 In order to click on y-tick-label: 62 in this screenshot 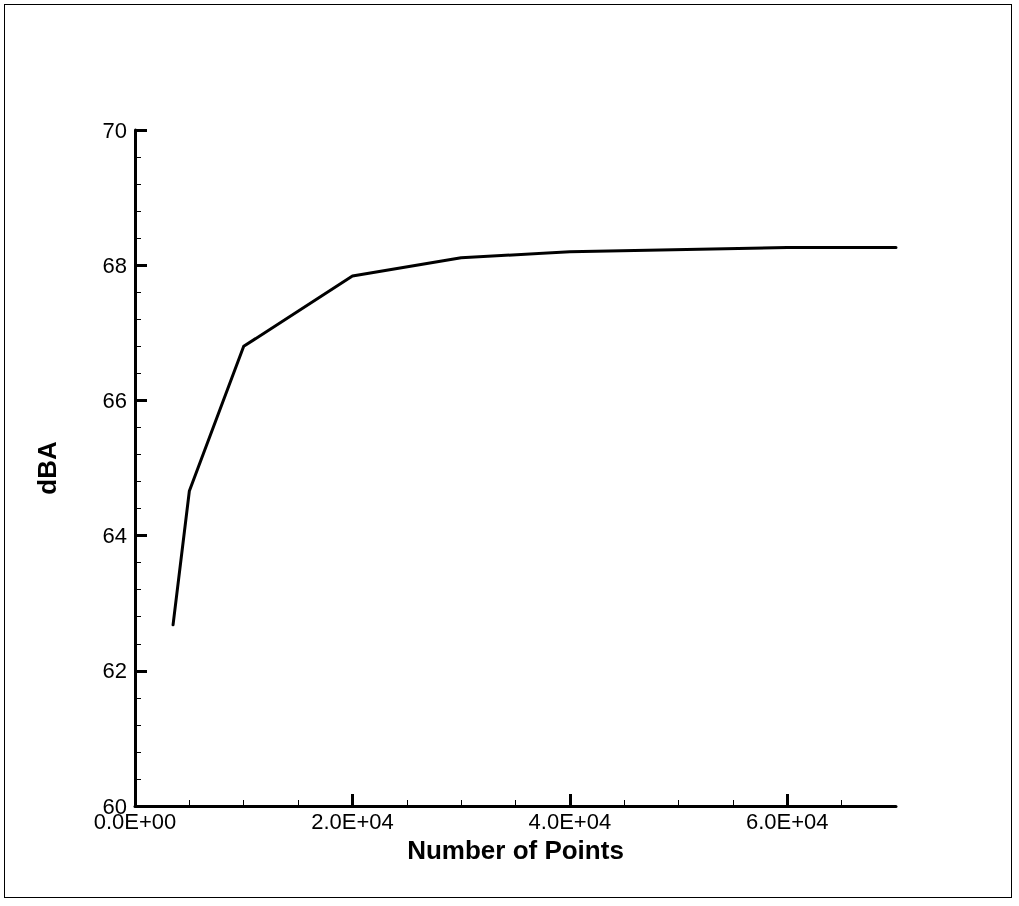, I will do `click(114, 671)`.